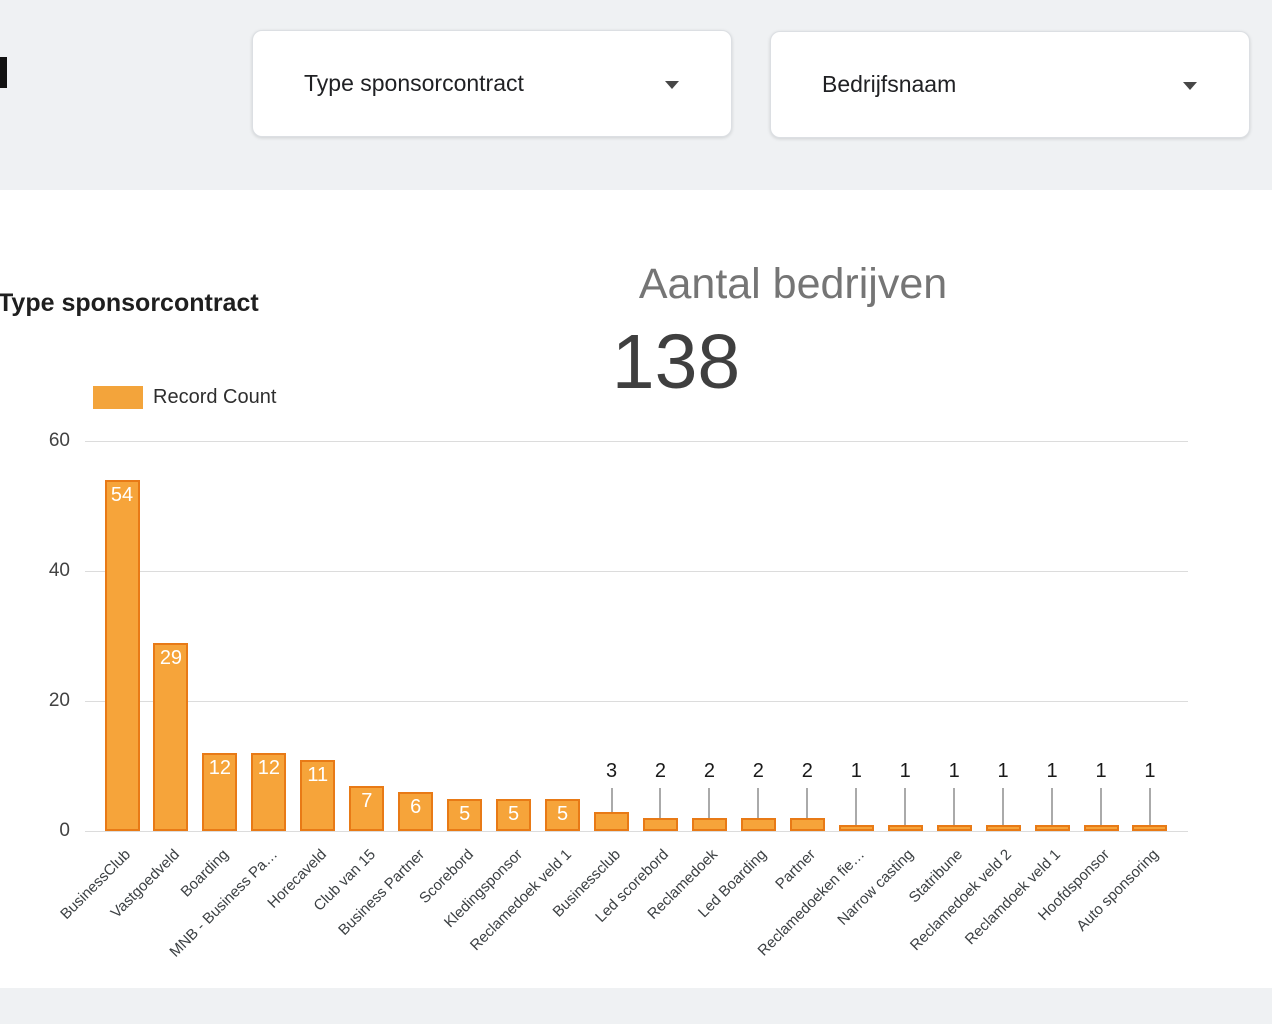  Describe the element at coordinates (59, 570) in the screenshot. I see `y-axis-label: 40` at that location.